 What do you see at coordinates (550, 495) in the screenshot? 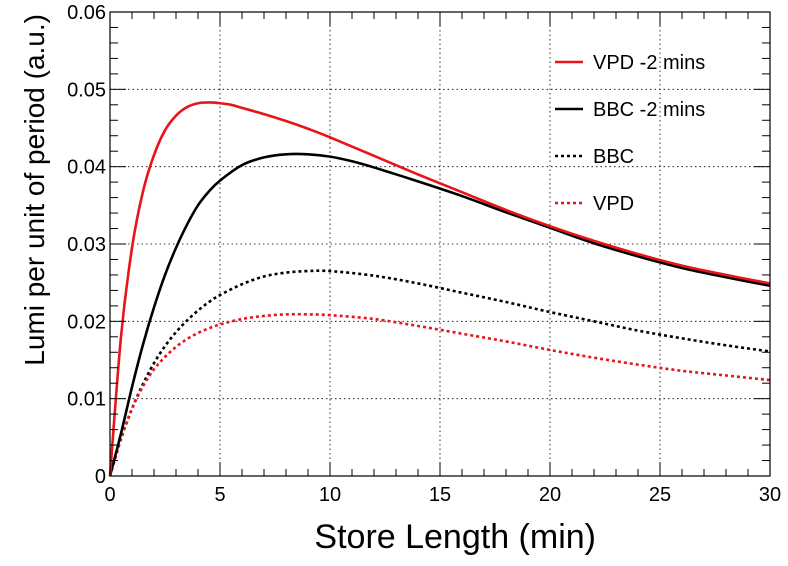
I see `x-tick-label: 20` at bounding box center [550, 495].